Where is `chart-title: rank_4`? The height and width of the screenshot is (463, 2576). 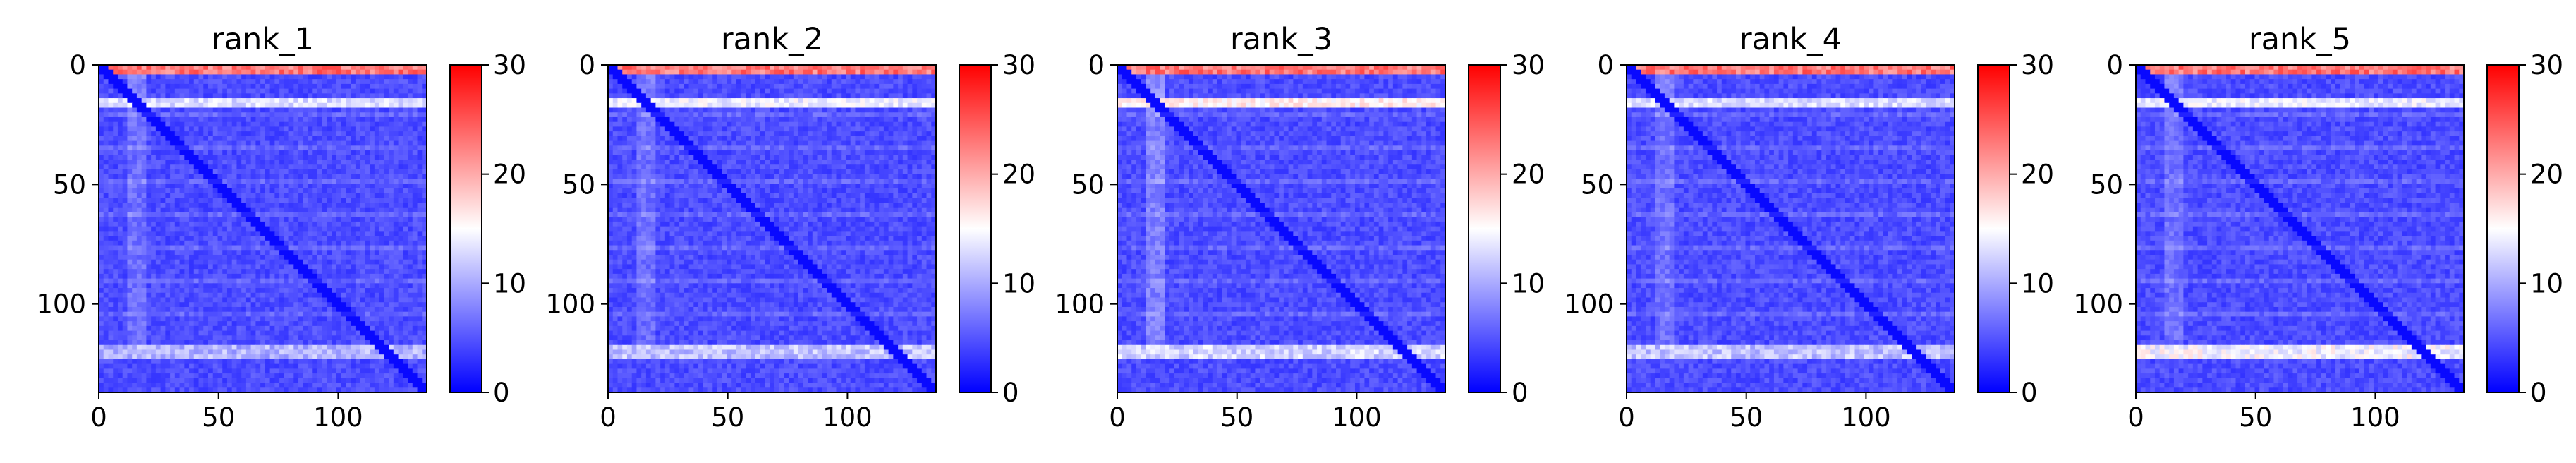
chart-title: rank_4 is located at coordinates (1790, 39).